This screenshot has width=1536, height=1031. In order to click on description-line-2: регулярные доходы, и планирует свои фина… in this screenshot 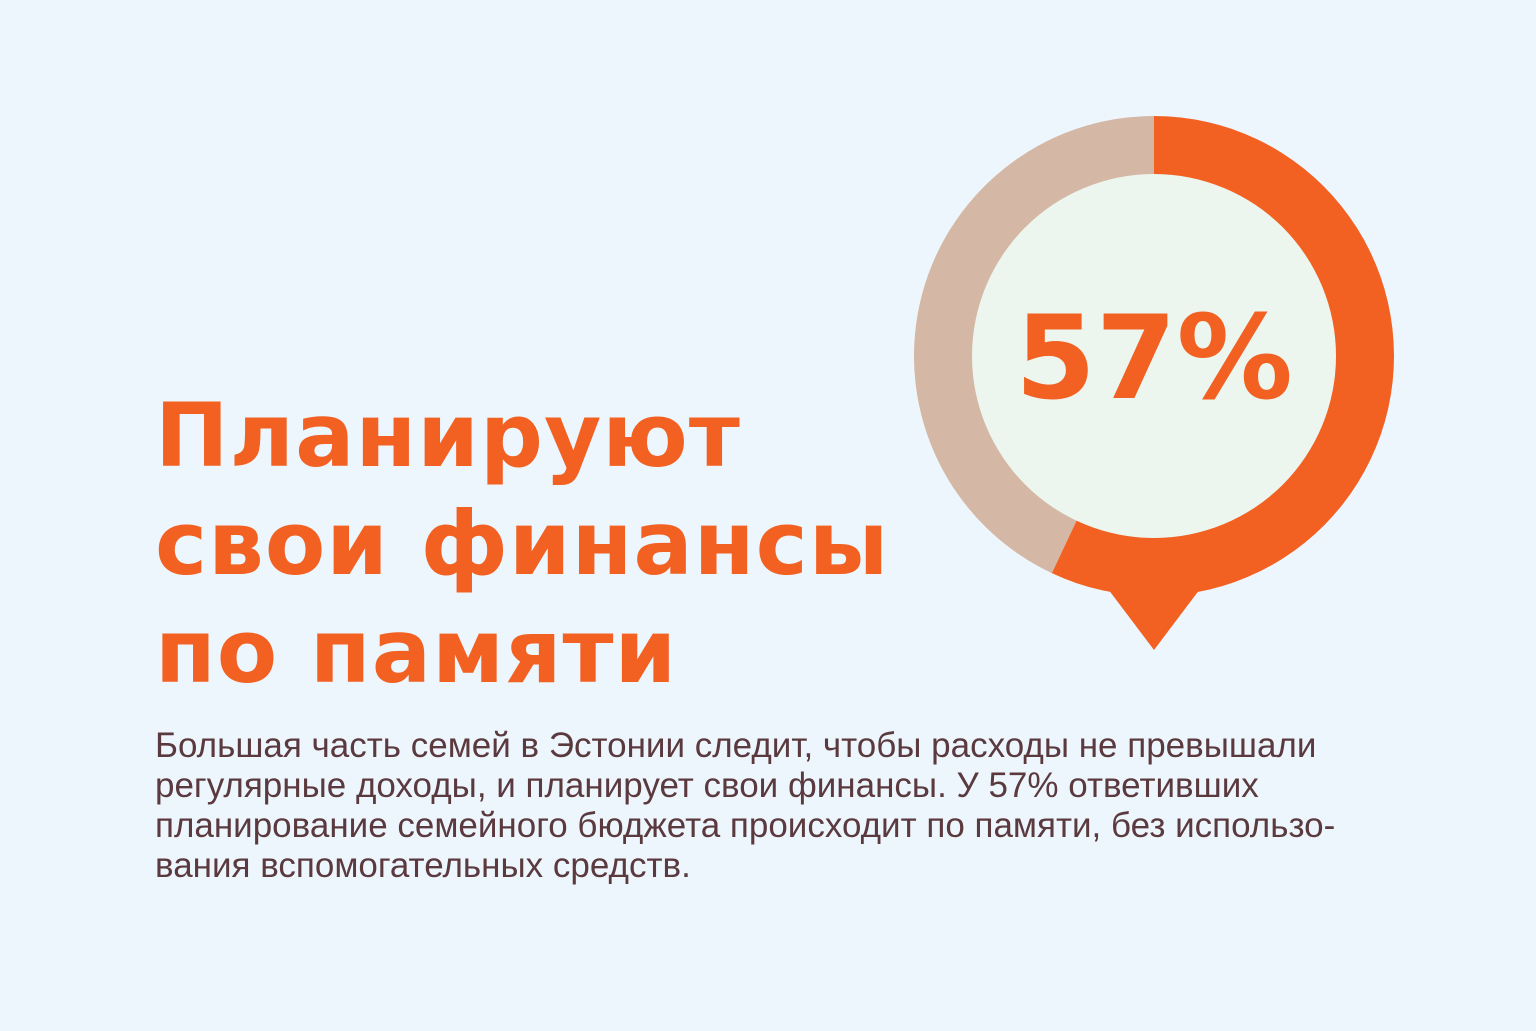, I will do `click(707, 785)`.